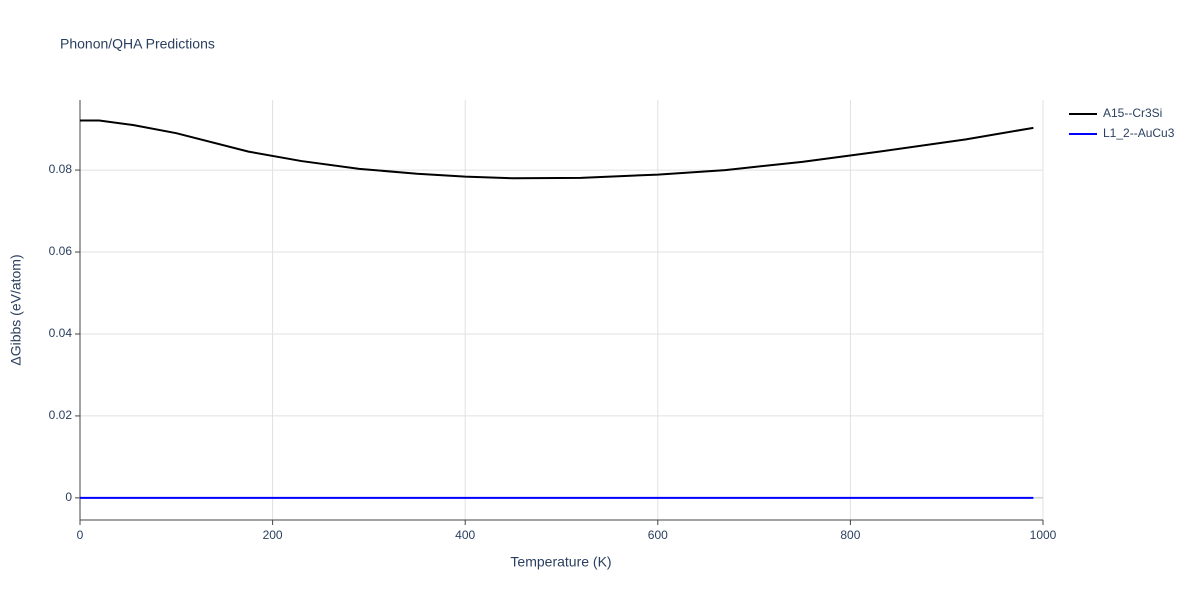  Describe the element at coordinates (80, 535) in the screenshot. I see `x-tick-label: 0` at that location.